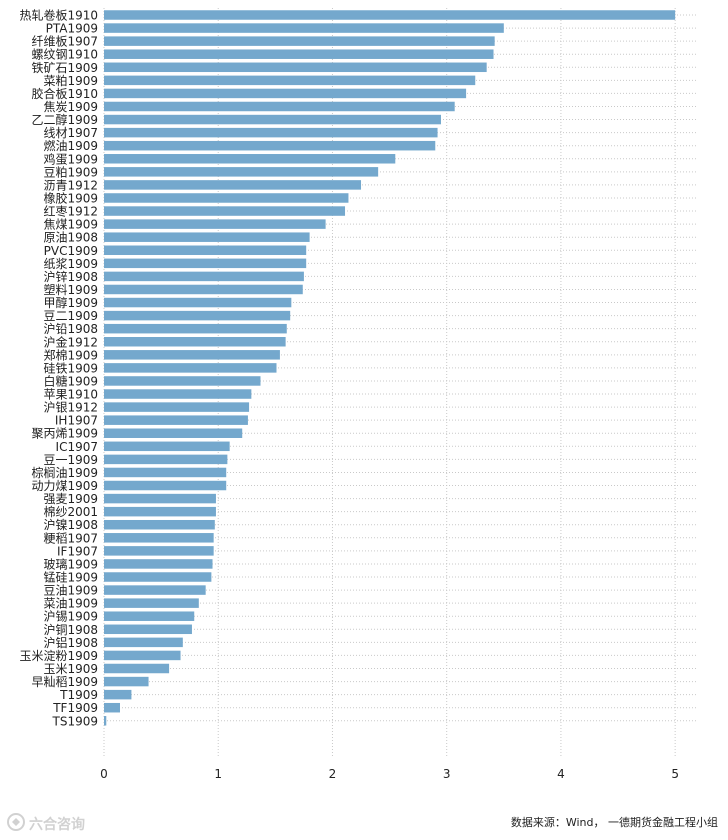 The image size is (728, 840). I want to click on category-label: 沪锡1909, so click(70, 616).